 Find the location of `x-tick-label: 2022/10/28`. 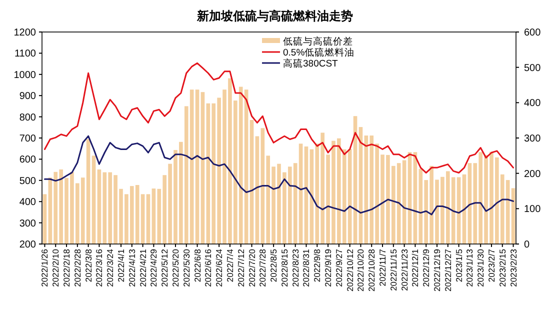

x-tick-label: 2022/10/28 is located at coordinates (371, 270).